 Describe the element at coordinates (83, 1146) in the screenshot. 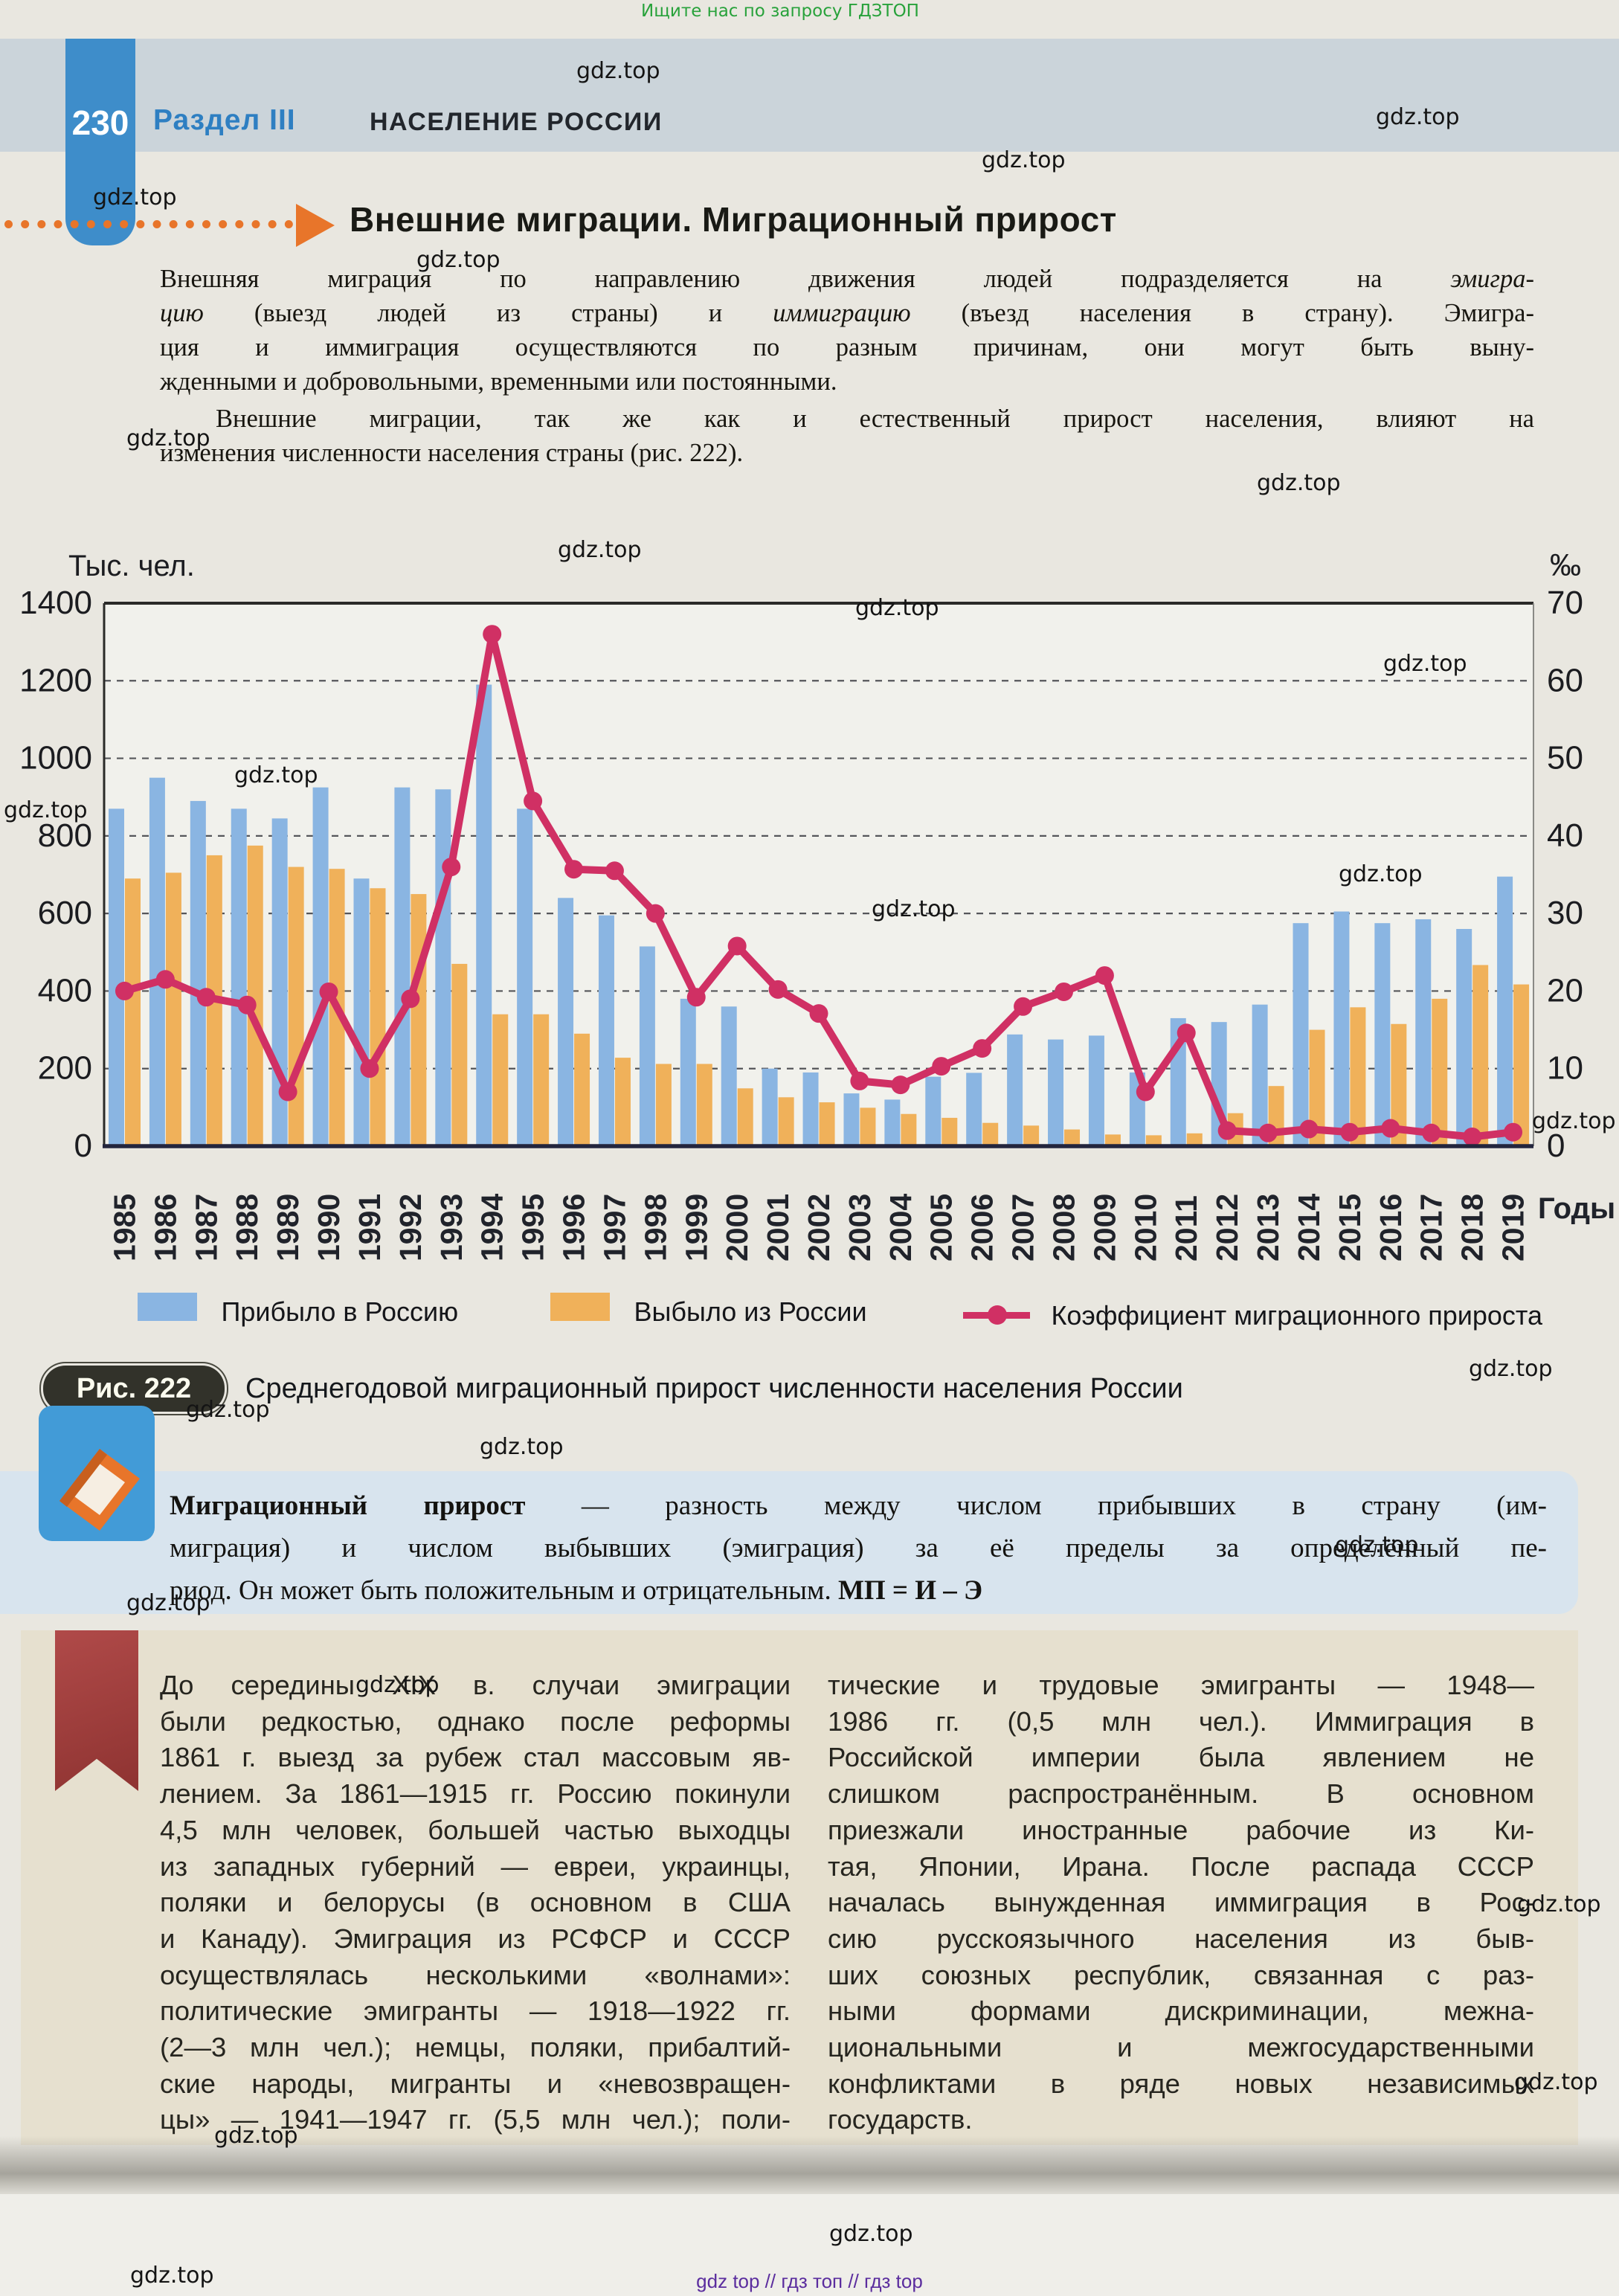

I see `left-tick-0: 0` at that location.